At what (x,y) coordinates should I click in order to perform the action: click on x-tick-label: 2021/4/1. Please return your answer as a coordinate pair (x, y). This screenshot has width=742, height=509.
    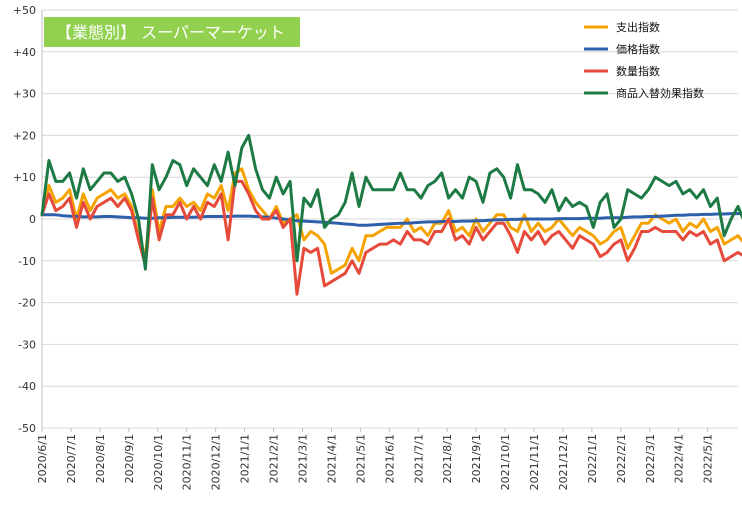
    Looking at the image, I should click on (331, 458).